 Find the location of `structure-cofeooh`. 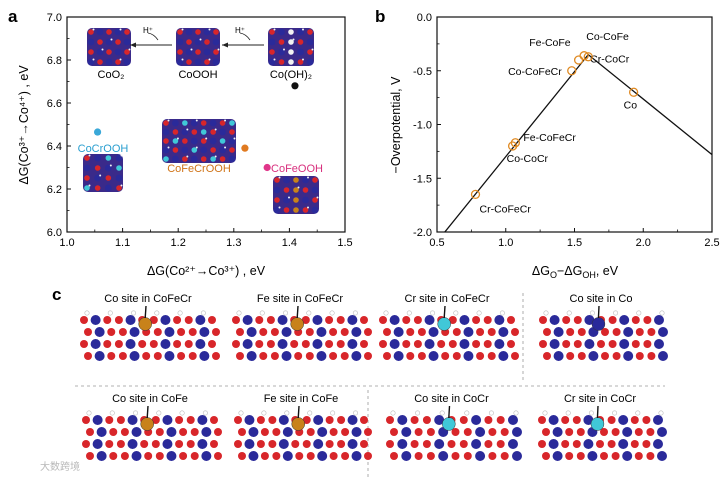

structure-cofeooh is located at coordinates (296, 195).